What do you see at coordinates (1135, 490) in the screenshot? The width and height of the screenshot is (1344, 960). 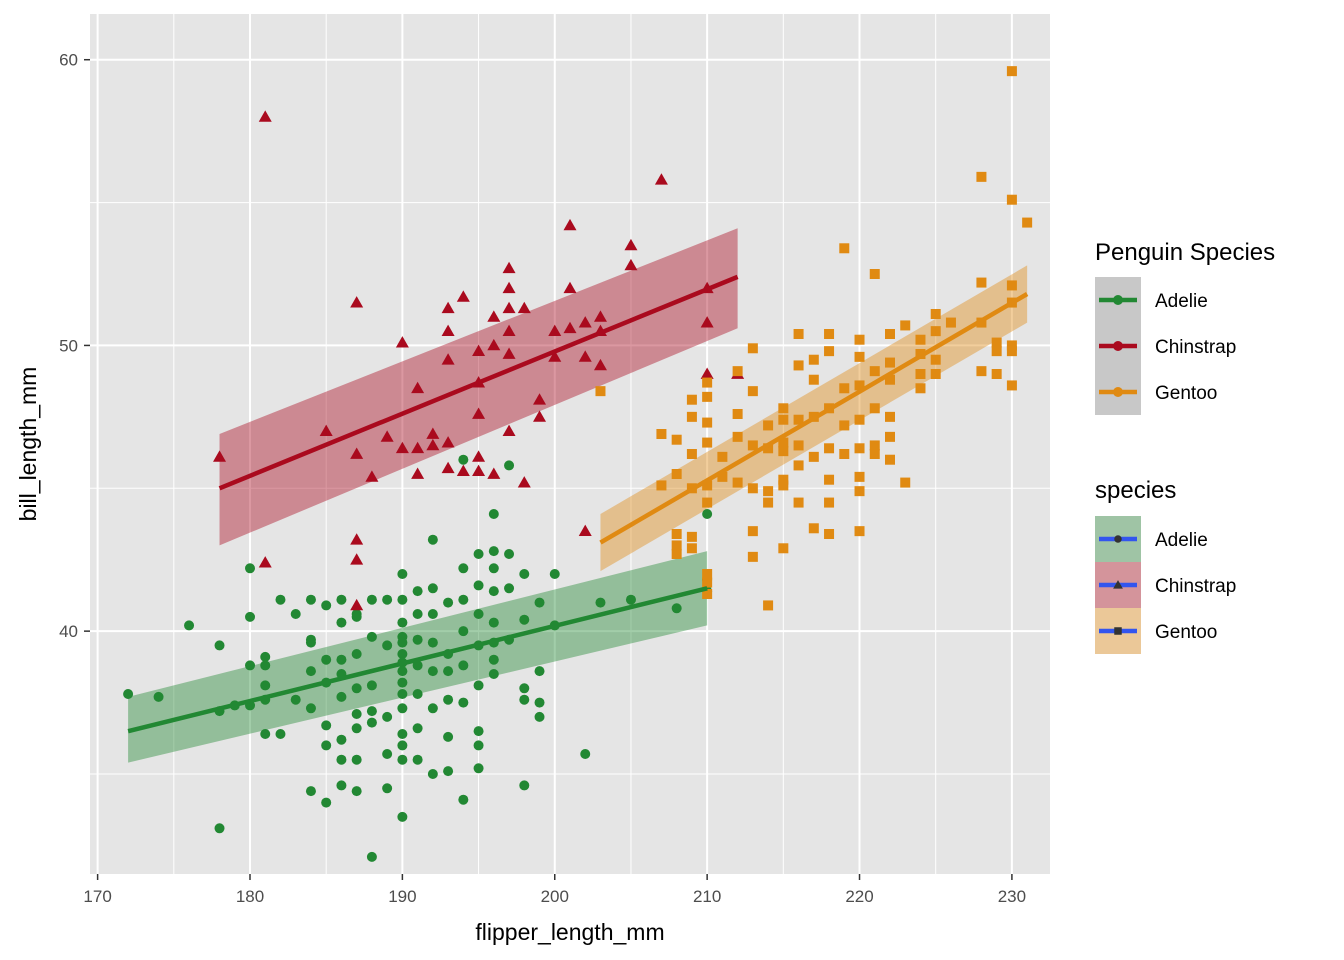 I see `legend-title: species` at bounding box center [1135, 490].